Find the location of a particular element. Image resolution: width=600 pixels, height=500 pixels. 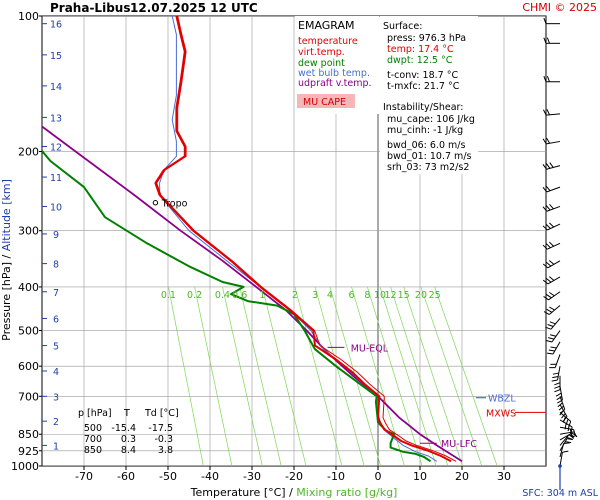

x-axis-title-temp: Temperature [°C] is located at coordinates (238, 492).